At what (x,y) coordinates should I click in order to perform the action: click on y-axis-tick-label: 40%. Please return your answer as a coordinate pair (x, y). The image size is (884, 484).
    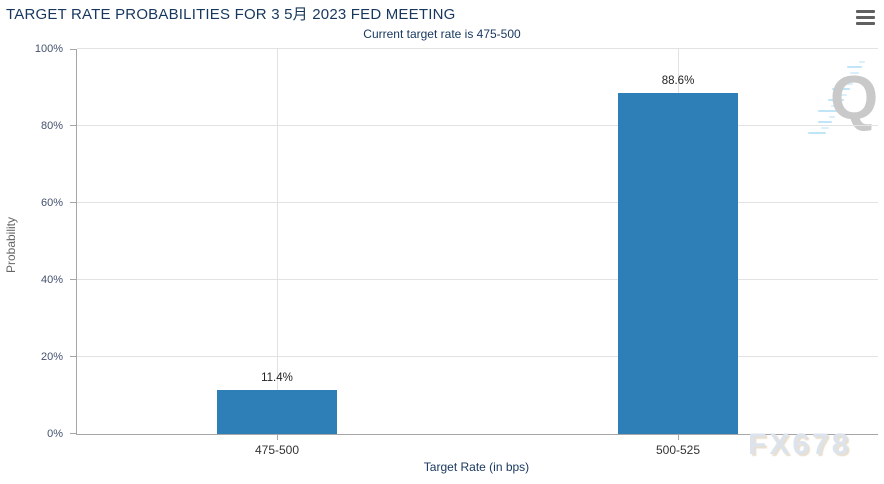
    Looking at the image, I should click on (51, 280).